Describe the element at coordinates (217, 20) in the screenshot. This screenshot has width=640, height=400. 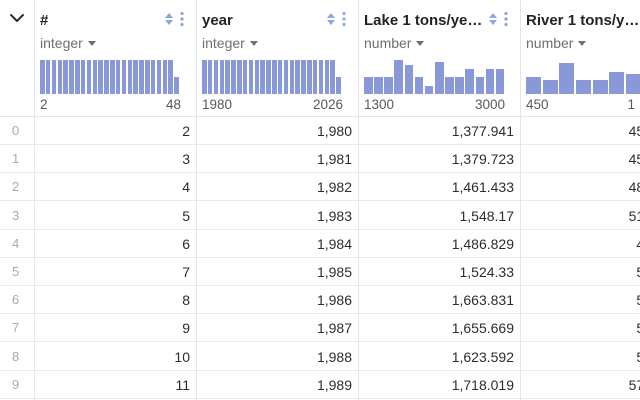
I see `column-name: year` at that location.